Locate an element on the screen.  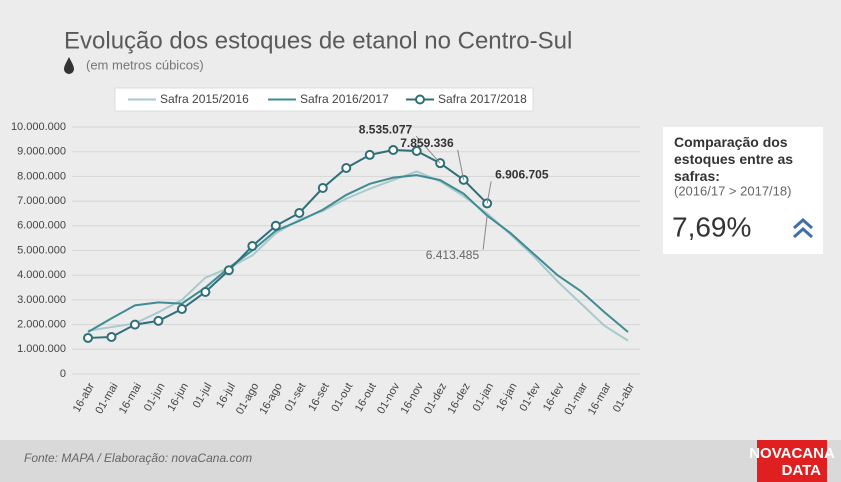
y-tick-label: 9.000.000 is located at coordinates (41, 152).